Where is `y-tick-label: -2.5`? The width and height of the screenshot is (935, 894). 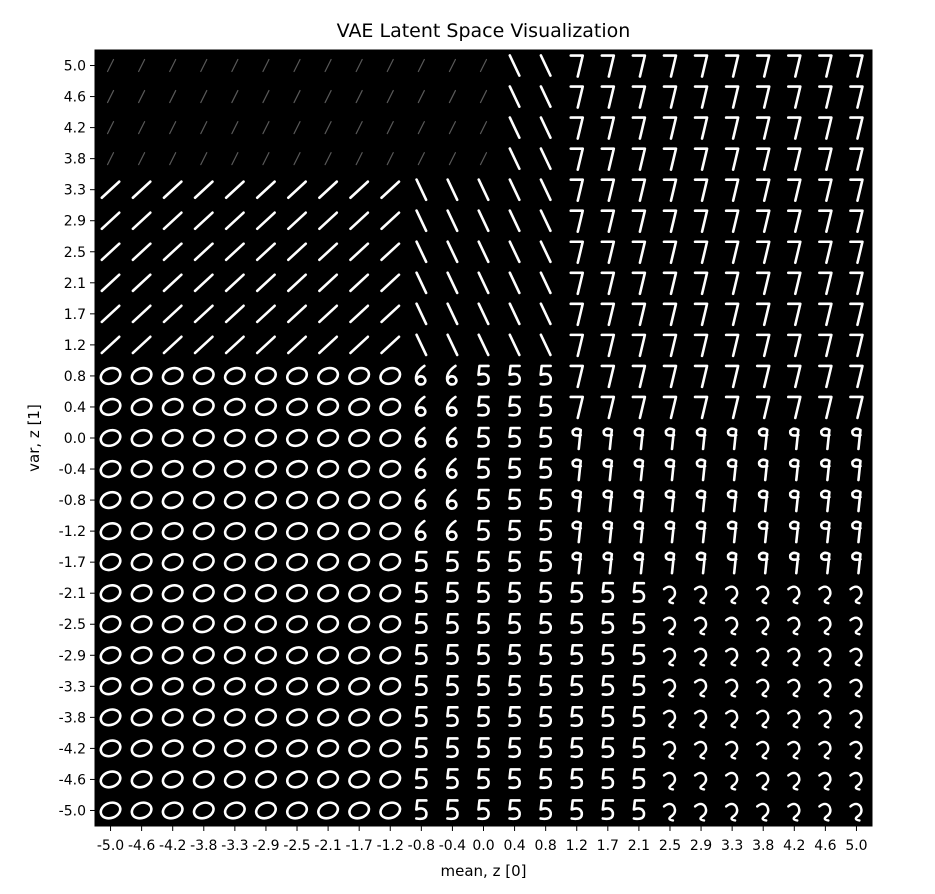 y-tick-label: -2.5 is located at coordinates (72, 625).